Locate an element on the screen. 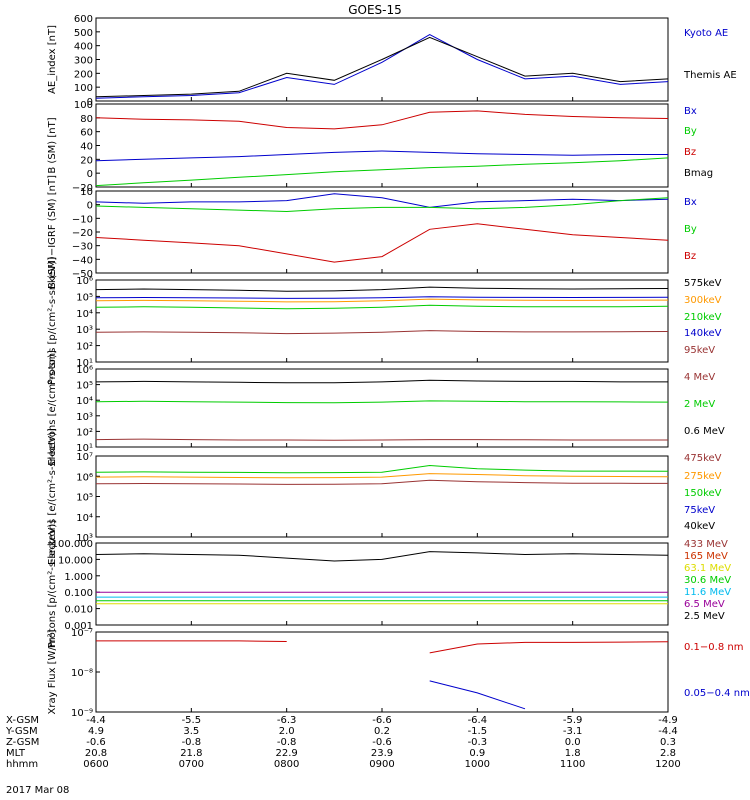  y-tick-label: 0.001 is located at coordinates (78, 626).